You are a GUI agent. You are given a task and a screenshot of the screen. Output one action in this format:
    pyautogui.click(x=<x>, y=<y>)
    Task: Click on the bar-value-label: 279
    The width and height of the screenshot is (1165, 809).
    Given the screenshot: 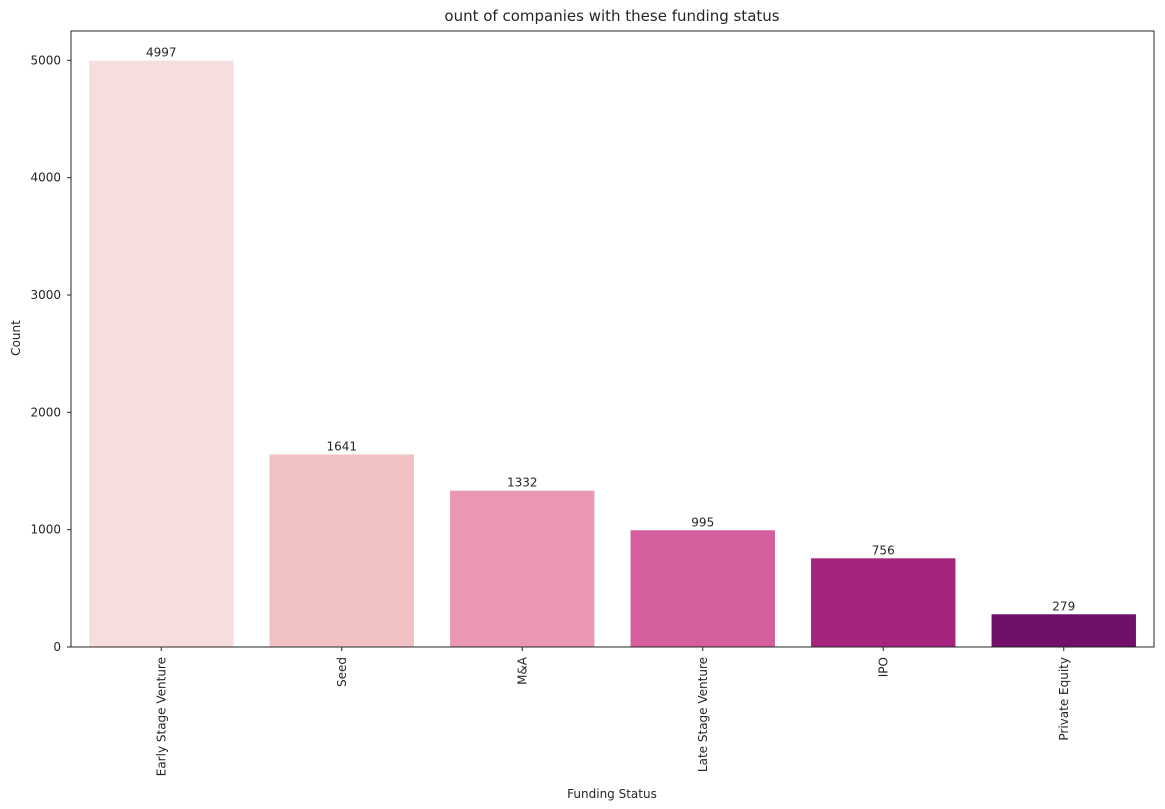 What is the action you would take?
    pyautogui.click(x=1063, y=606)
    